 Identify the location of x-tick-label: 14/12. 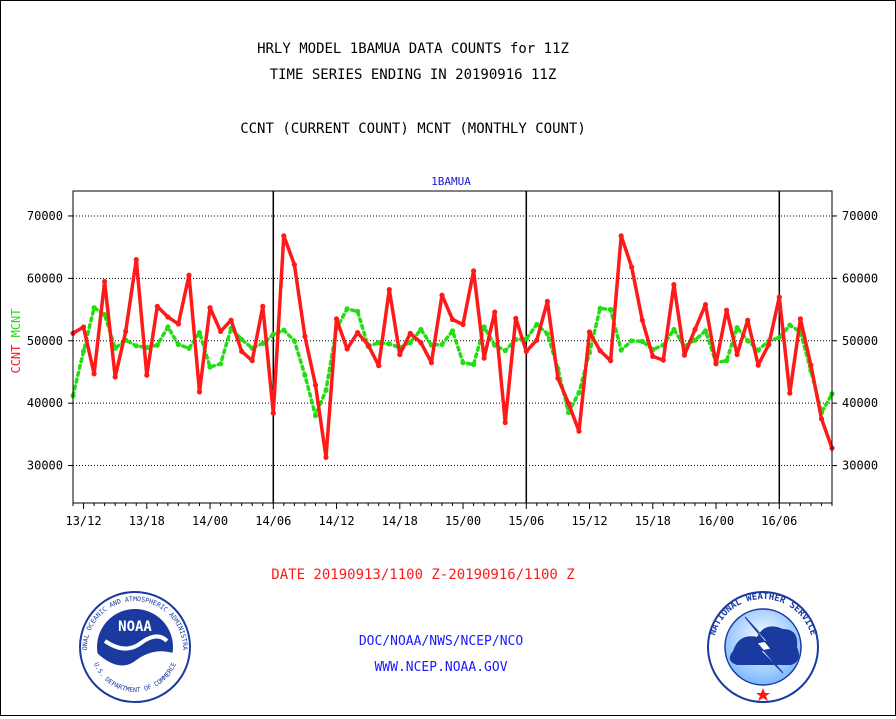
(336, 521).